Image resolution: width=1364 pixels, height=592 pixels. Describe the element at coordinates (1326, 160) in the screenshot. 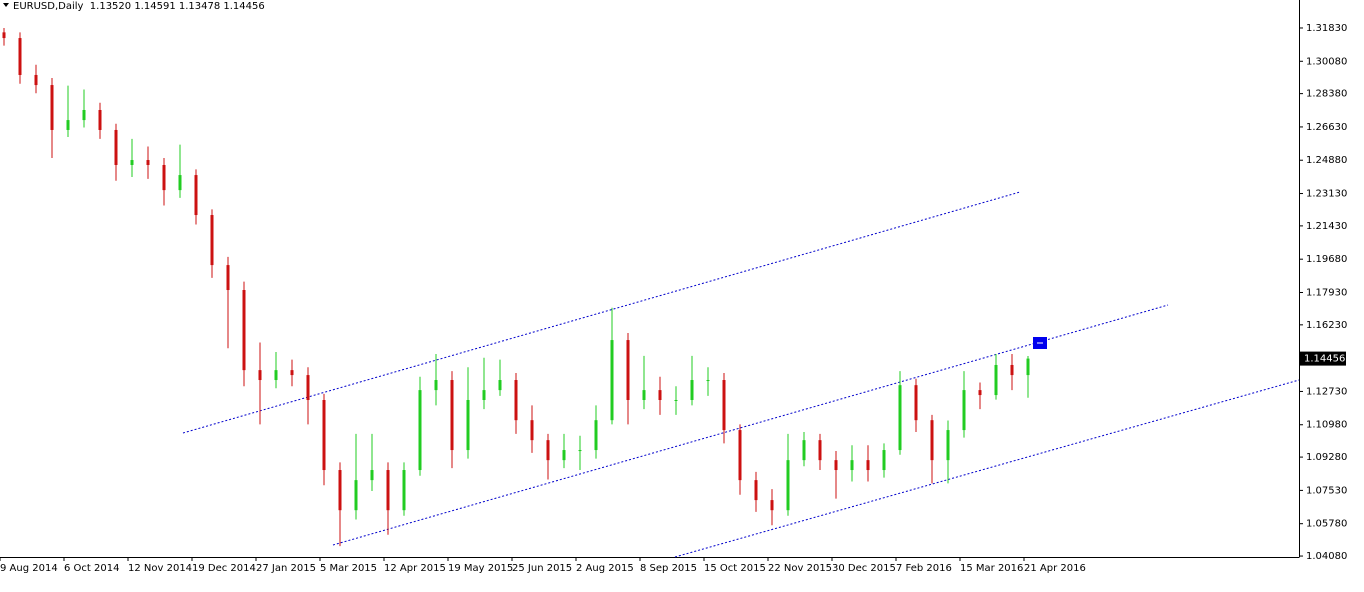

I see `y-tick-label: 1.24880` at that location.